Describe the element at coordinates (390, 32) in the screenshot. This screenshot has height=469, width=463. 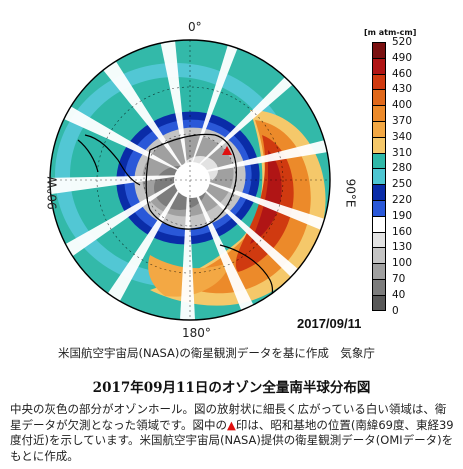
I see `colorbar-unit: [m atm-cm]` at that location.